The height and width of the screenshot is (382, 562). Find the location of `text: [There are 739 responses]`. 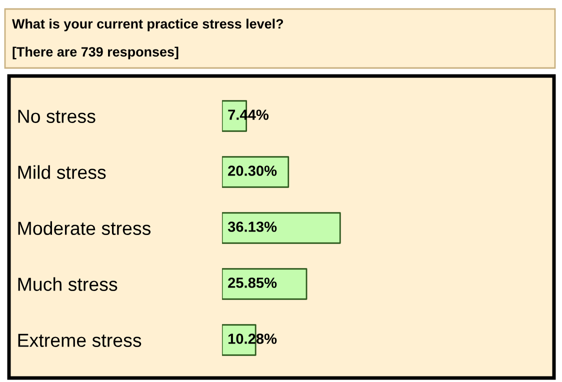

text: [There are 739 responses] is located at coordinates (95, 53).